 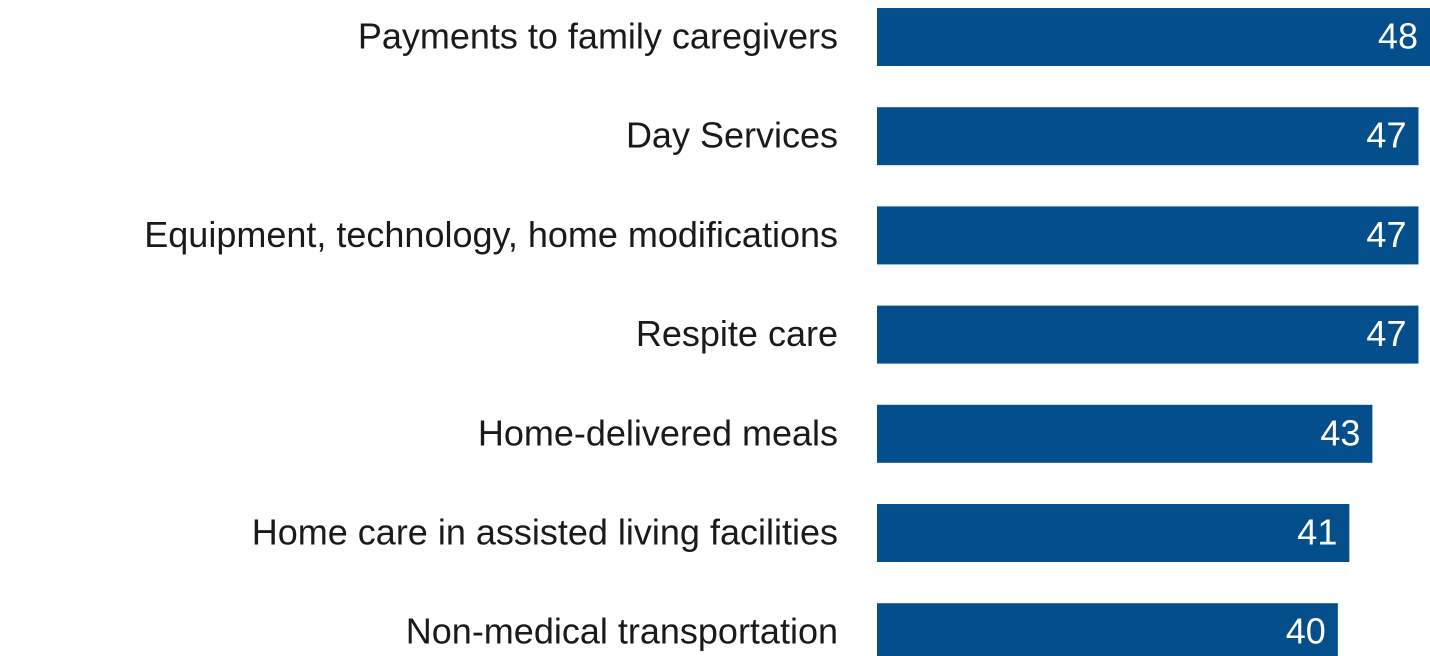 What do you see at coordinates (545, 532) in the screenshot?
I see `category-label: Home care in assisted living facilities` at bounding box center [545, 532].